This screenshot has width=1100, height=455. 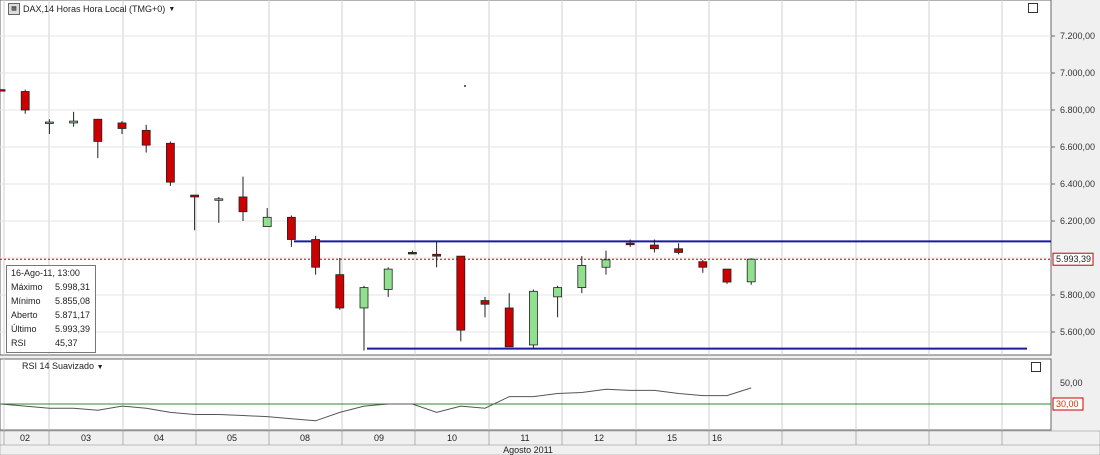 I want to click on maximize-price-panel-button, so click(x=1033, y=8).